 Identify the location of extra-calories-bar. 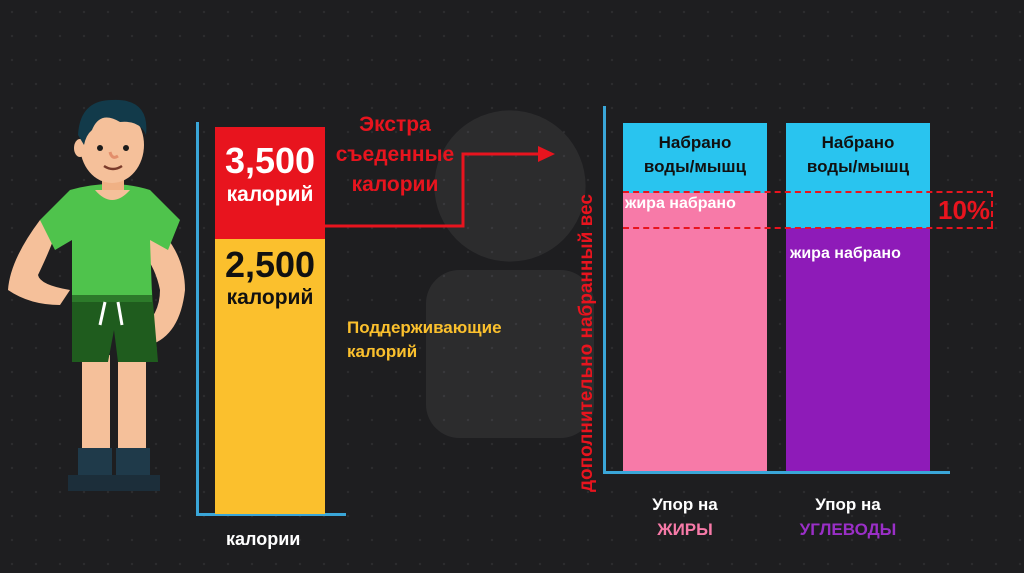
(270, 183).